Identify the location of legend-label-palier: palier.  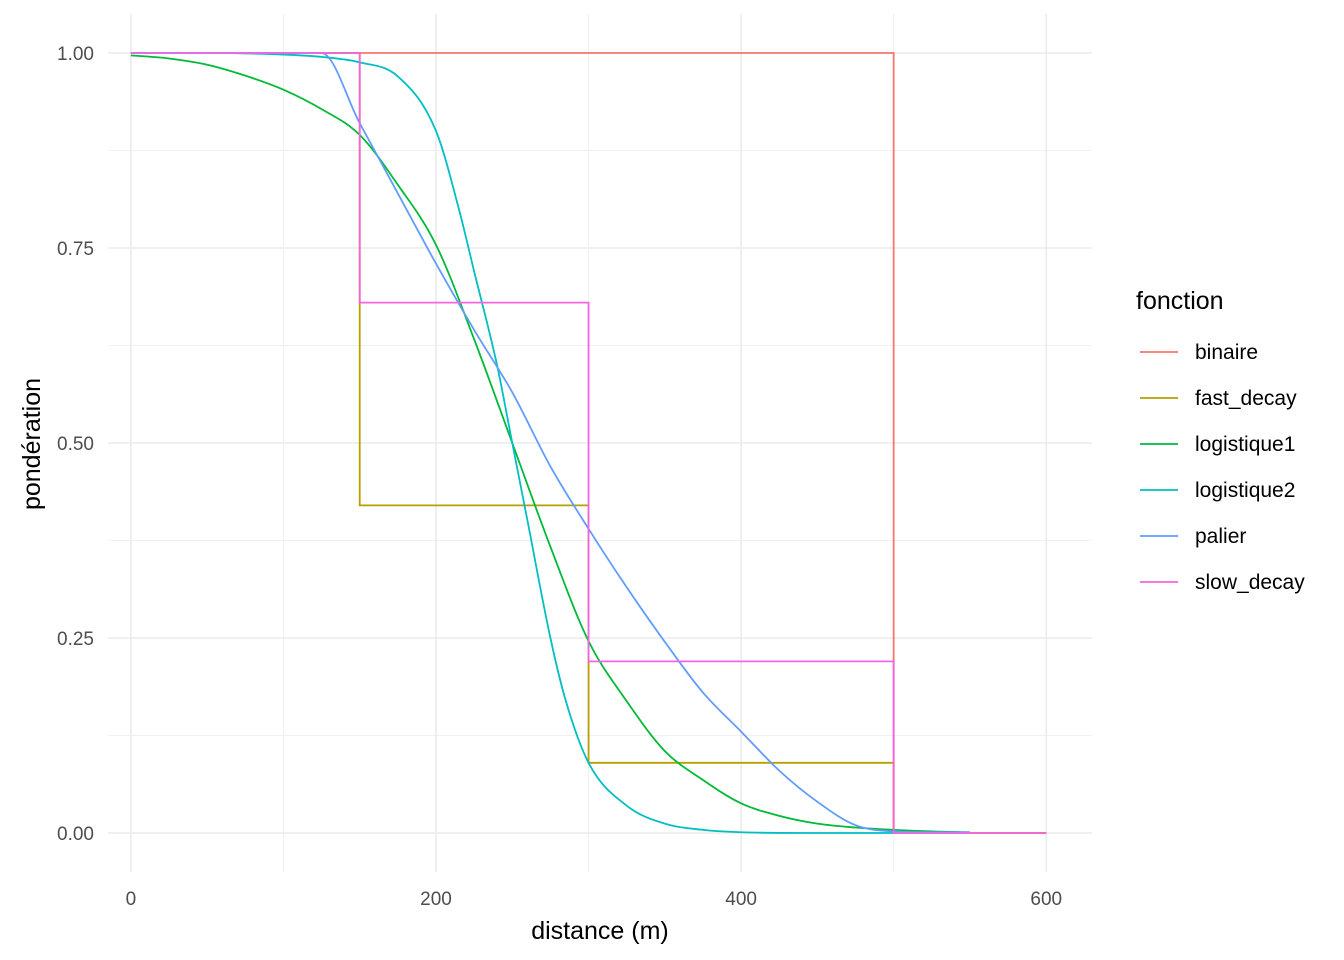
(1220, 536).